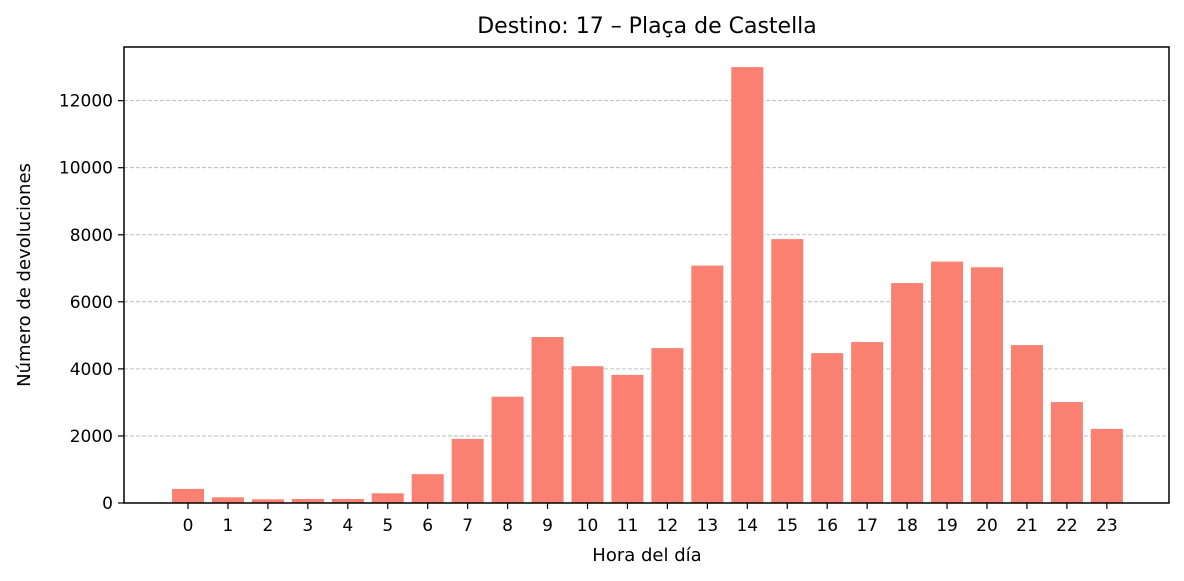 Image resolution: width=1184 pixels, height=581 pixels. Describe the element at coordinates (307, 526) in the screenshot. I see `x-tick-label: 3` at that location.